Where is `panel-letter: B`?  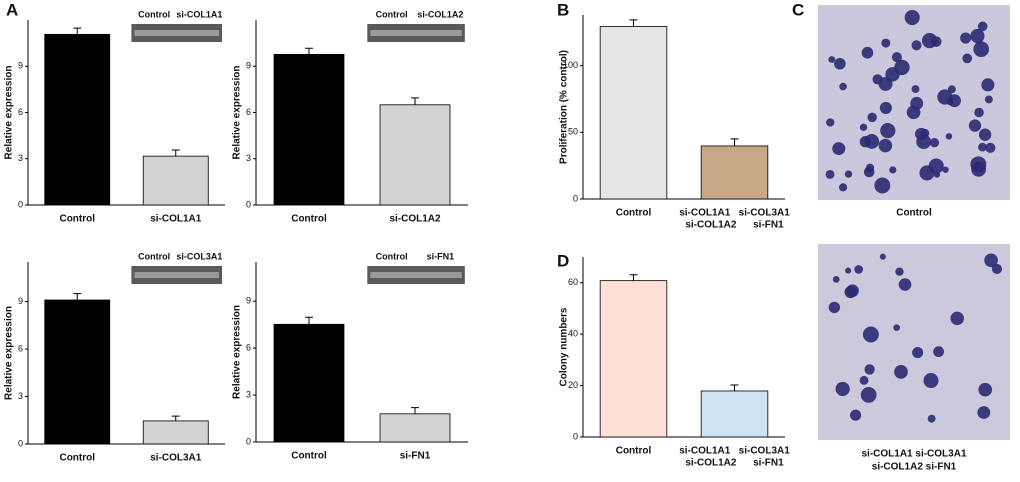
panel-letter: B is located at coordinates (563, 9).